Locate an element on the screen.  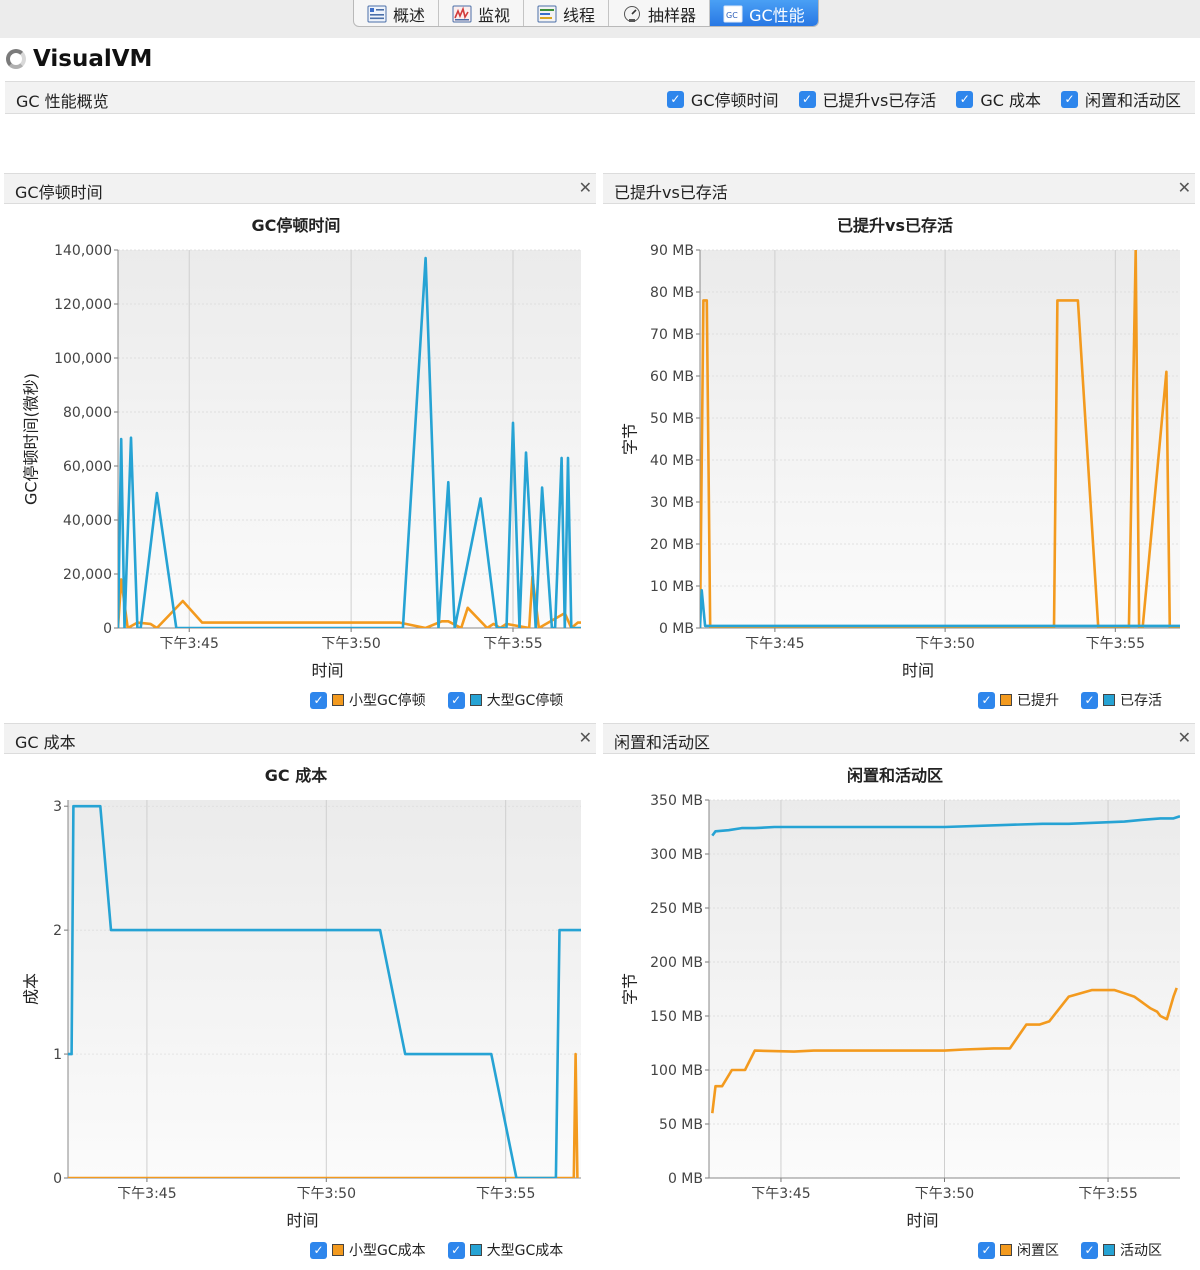
view-tab-bar: 概述 监视 线程 is located at coordinates (600, 19).